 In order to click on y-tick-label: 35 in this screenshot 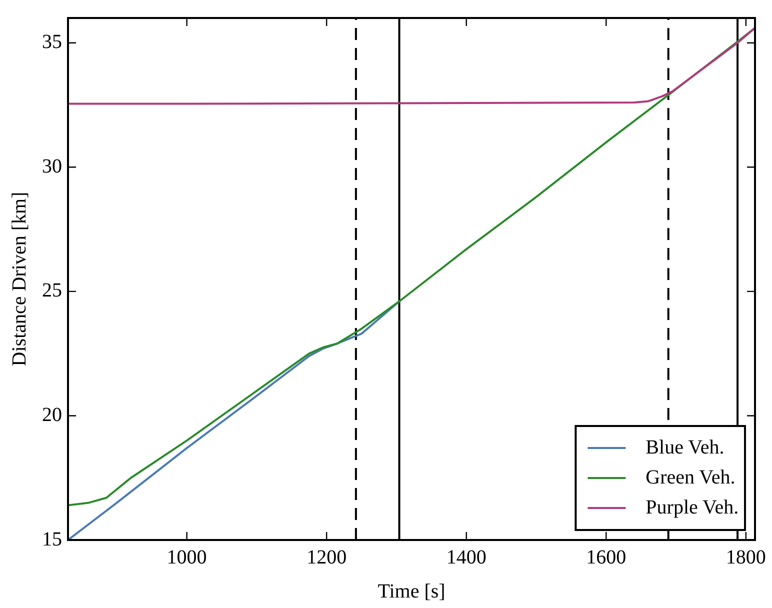, I will do `click(52, 42)`.